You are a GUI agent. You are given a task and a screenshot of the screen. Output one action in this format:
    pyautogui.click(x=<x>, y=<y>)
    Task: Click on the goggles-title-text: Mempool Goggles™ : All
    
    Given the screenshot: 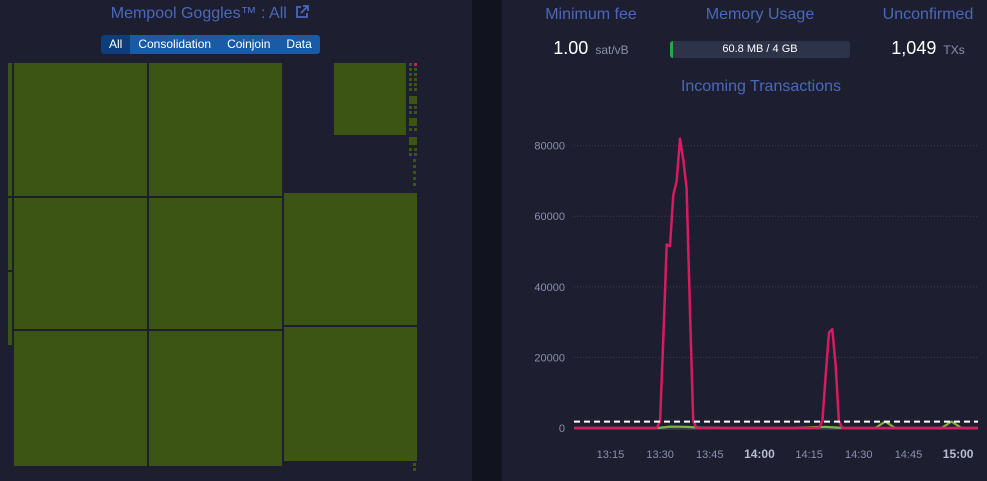 What is the action you would take?
    pyautogui.click(x=198, y=13)
    